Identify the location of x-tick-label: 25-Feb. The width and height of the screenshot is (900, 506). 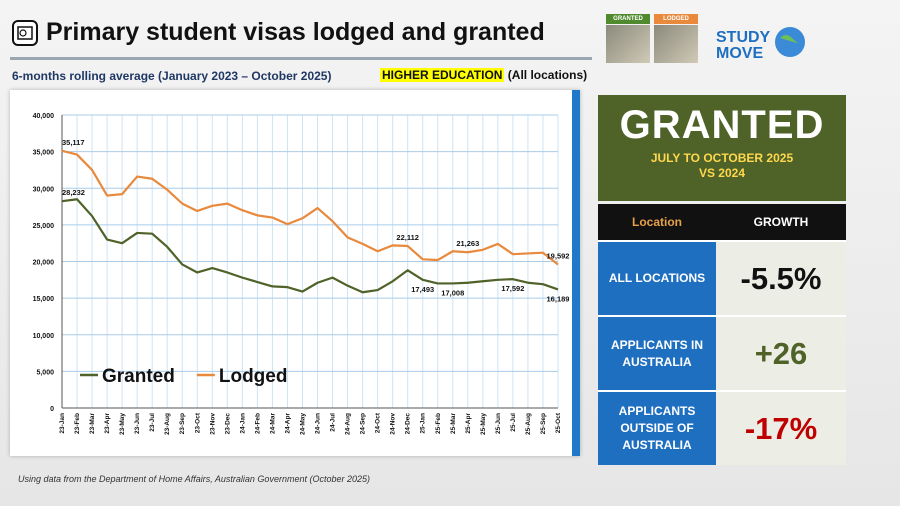
(438, 423).